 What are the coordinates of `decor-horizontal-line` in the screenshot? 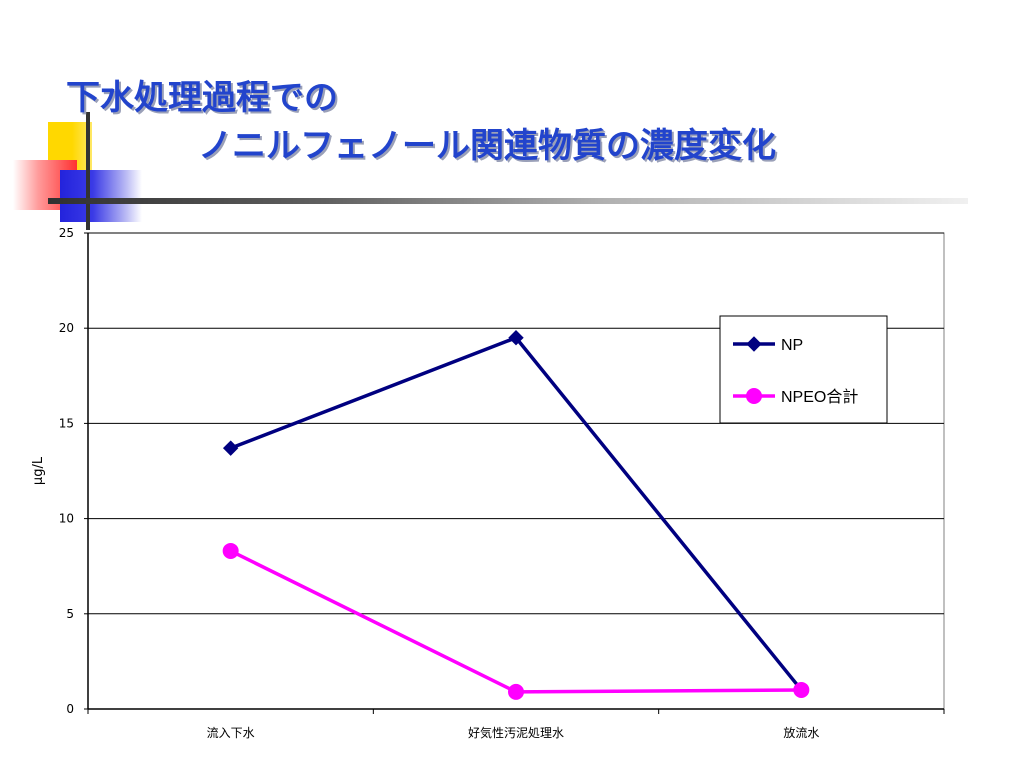 It's located at (508, 201).